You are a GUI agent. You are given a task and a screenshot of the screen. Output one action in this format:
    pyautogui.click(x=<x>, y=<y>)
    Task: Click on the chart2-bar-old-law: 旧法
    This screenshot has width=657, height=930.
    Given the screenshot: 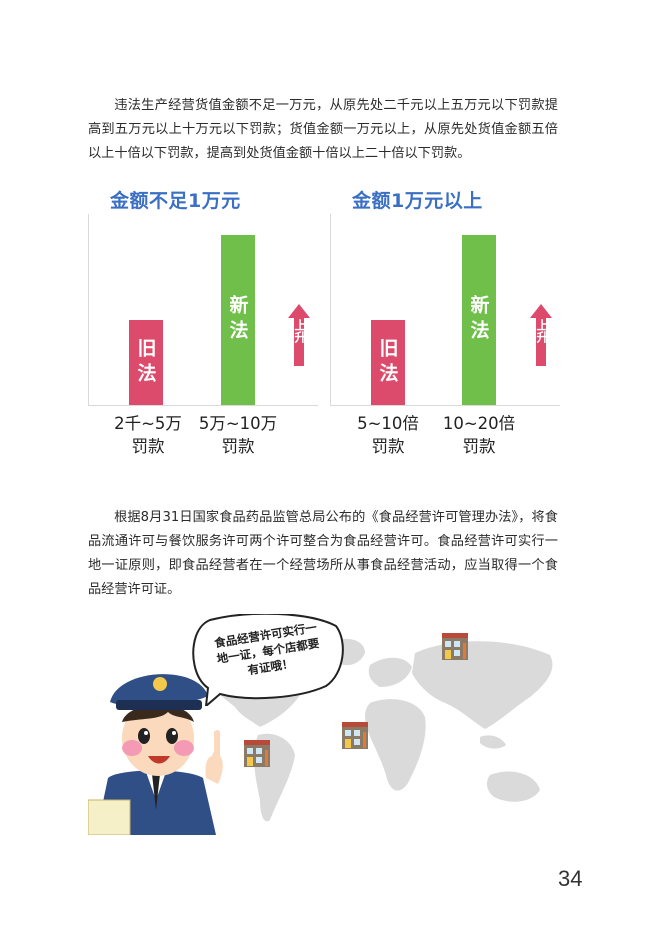 What is the action you would take?
    pyautogui.click(x=388, y=362)
    